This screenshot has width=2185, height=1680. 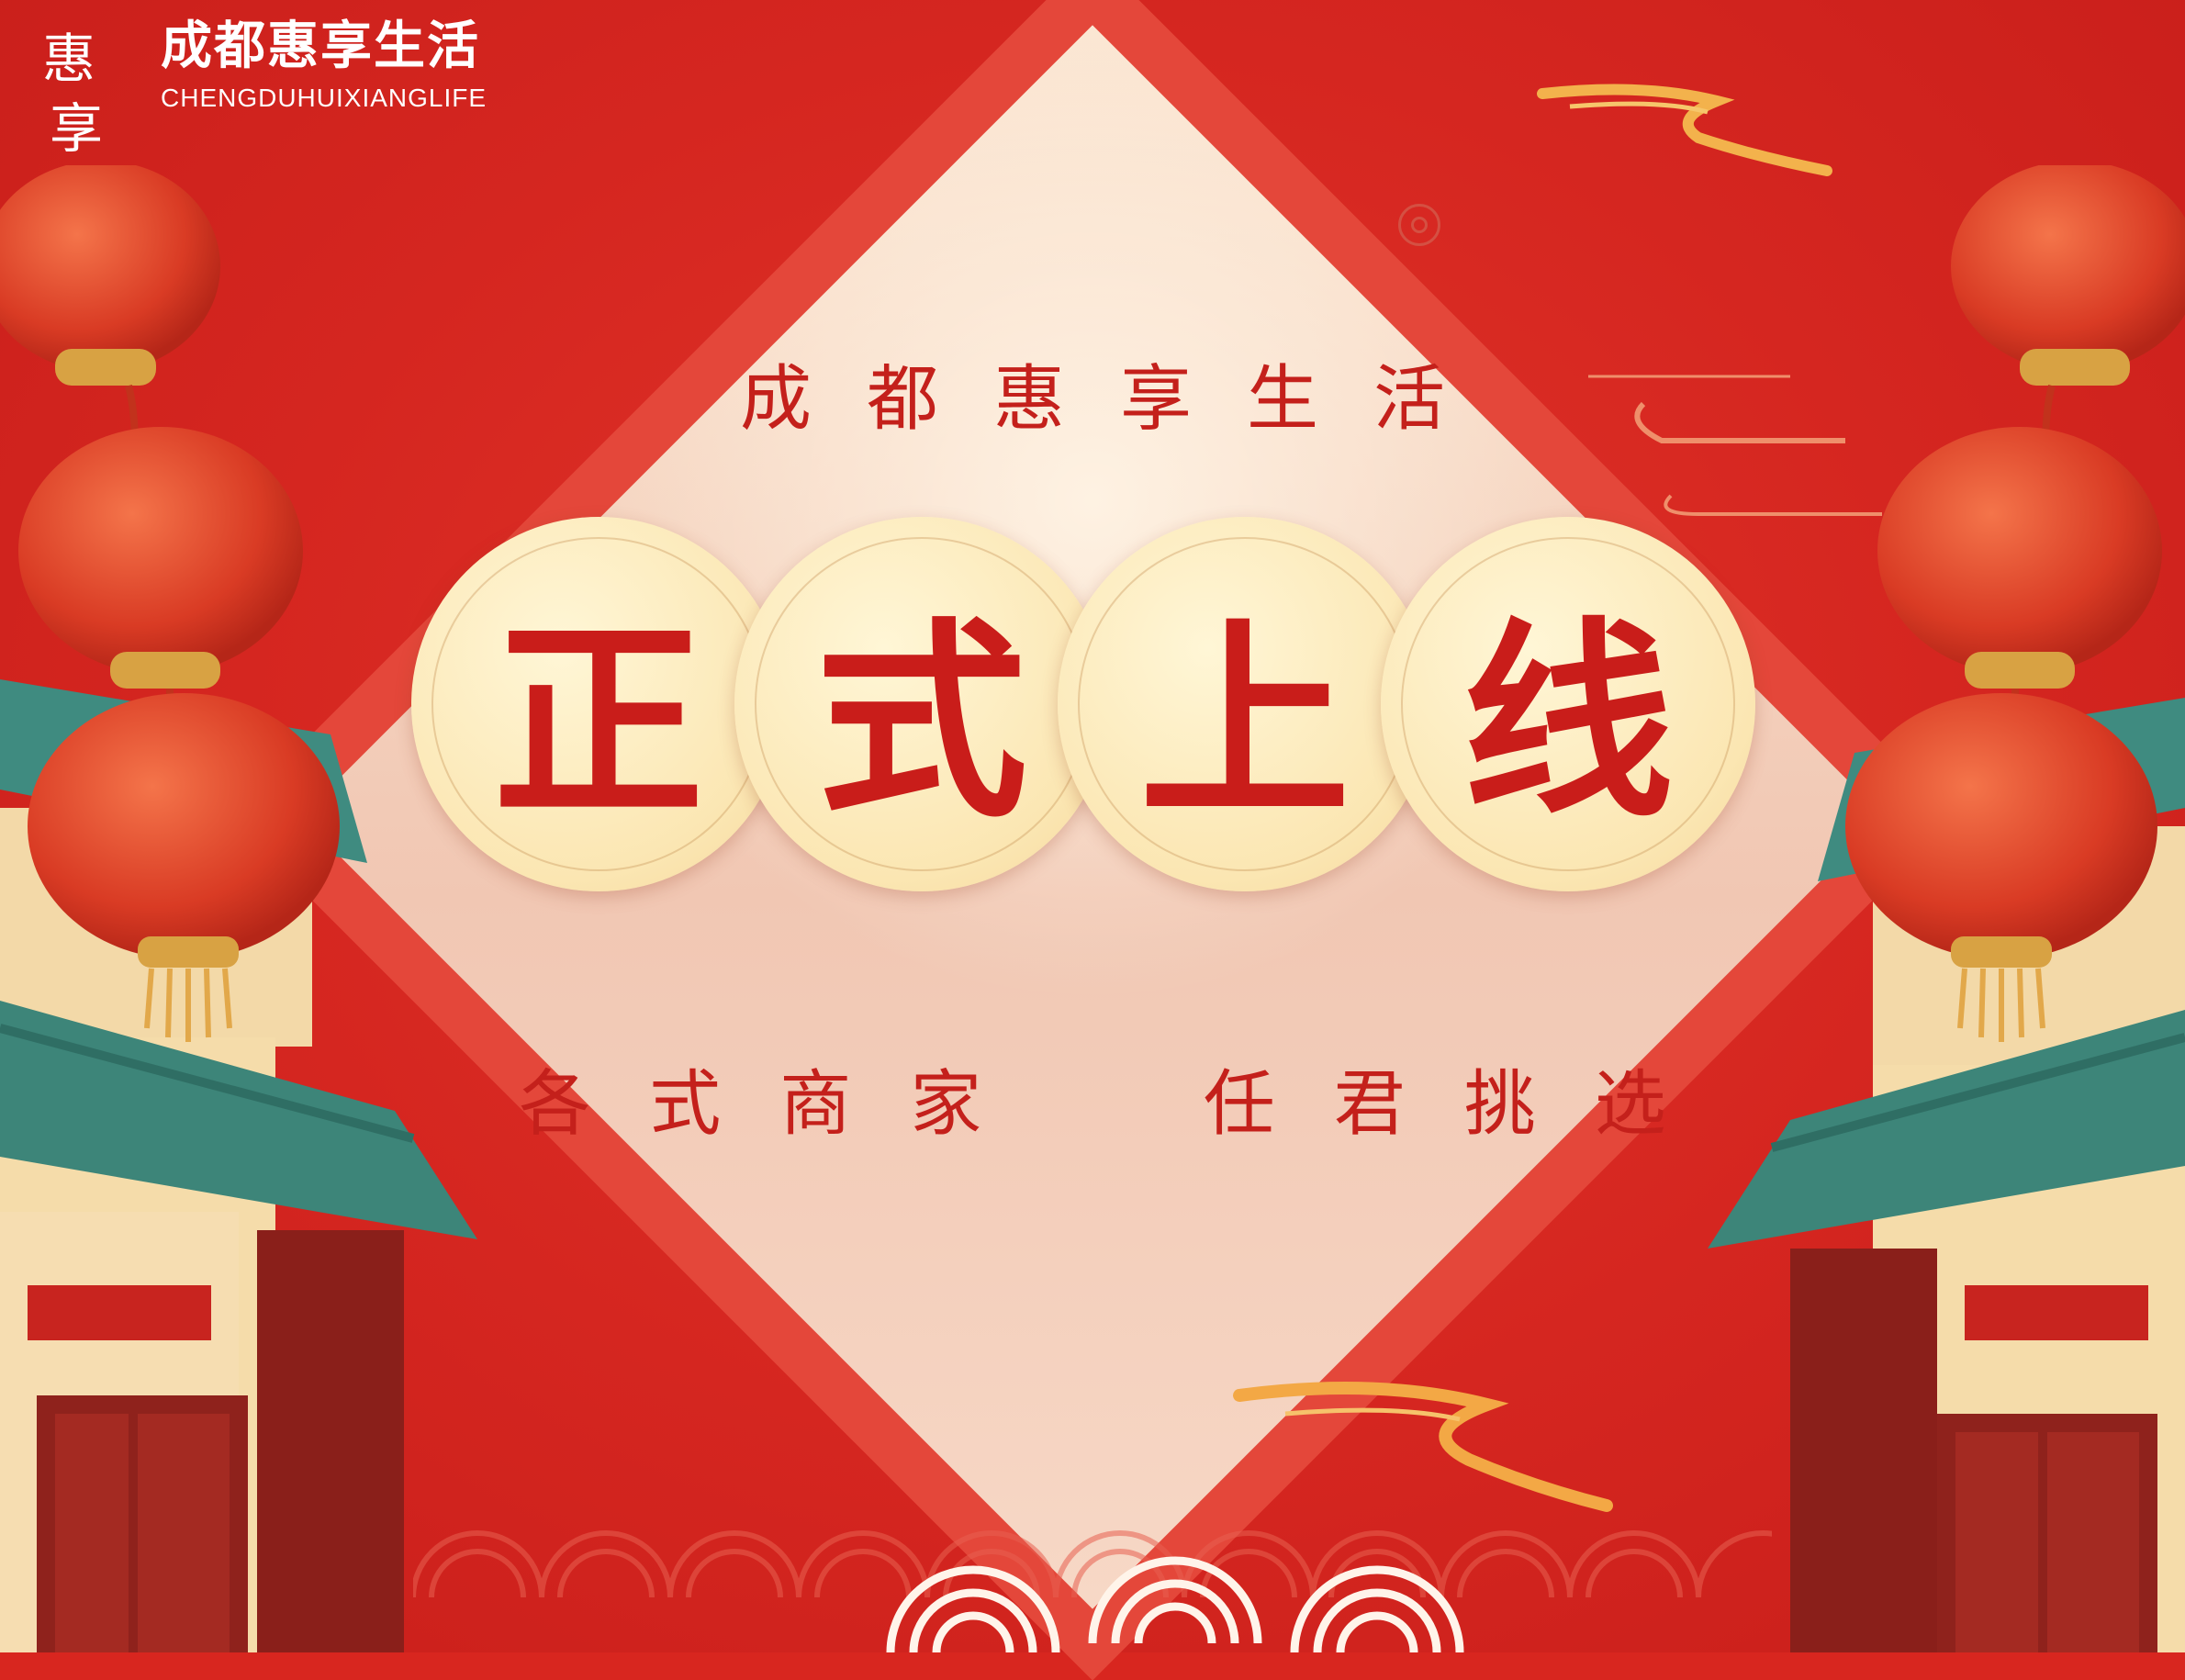 I want to click on logo-mark-icon: 惠 享, so click(x=72, y=93).